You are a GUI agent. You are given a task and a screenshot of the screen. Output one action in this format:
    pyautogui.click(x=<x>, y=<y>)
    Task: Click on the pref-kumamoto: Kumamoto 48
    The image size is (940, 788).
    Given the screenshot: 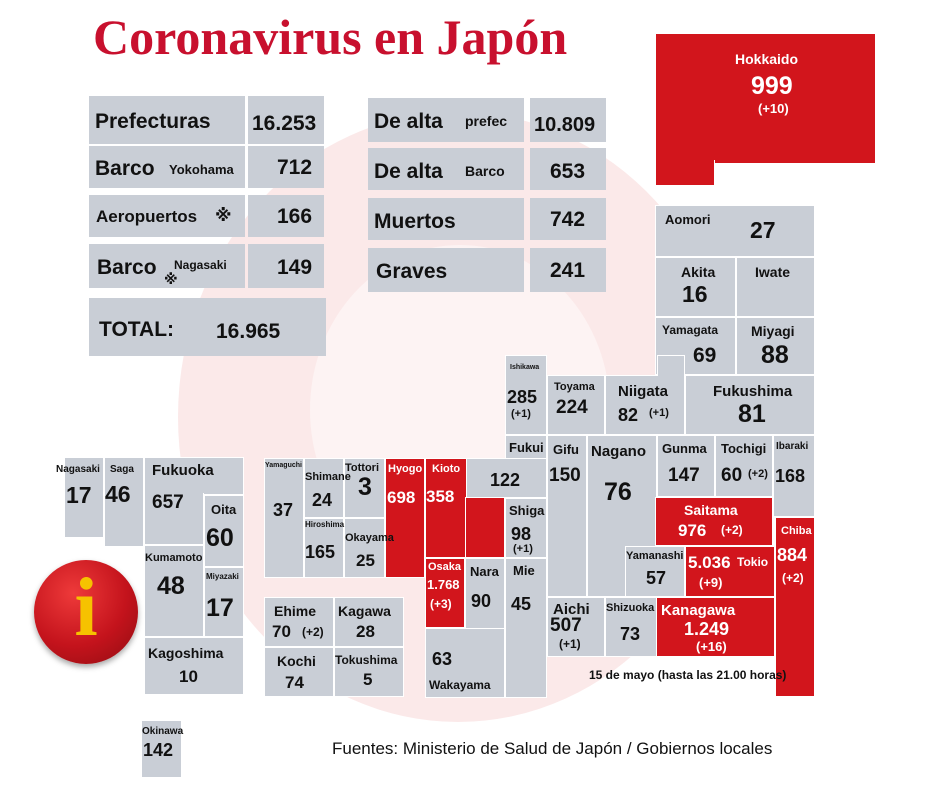 What is the action you would take?
    pyautogui.click(x=174, y=591)
    